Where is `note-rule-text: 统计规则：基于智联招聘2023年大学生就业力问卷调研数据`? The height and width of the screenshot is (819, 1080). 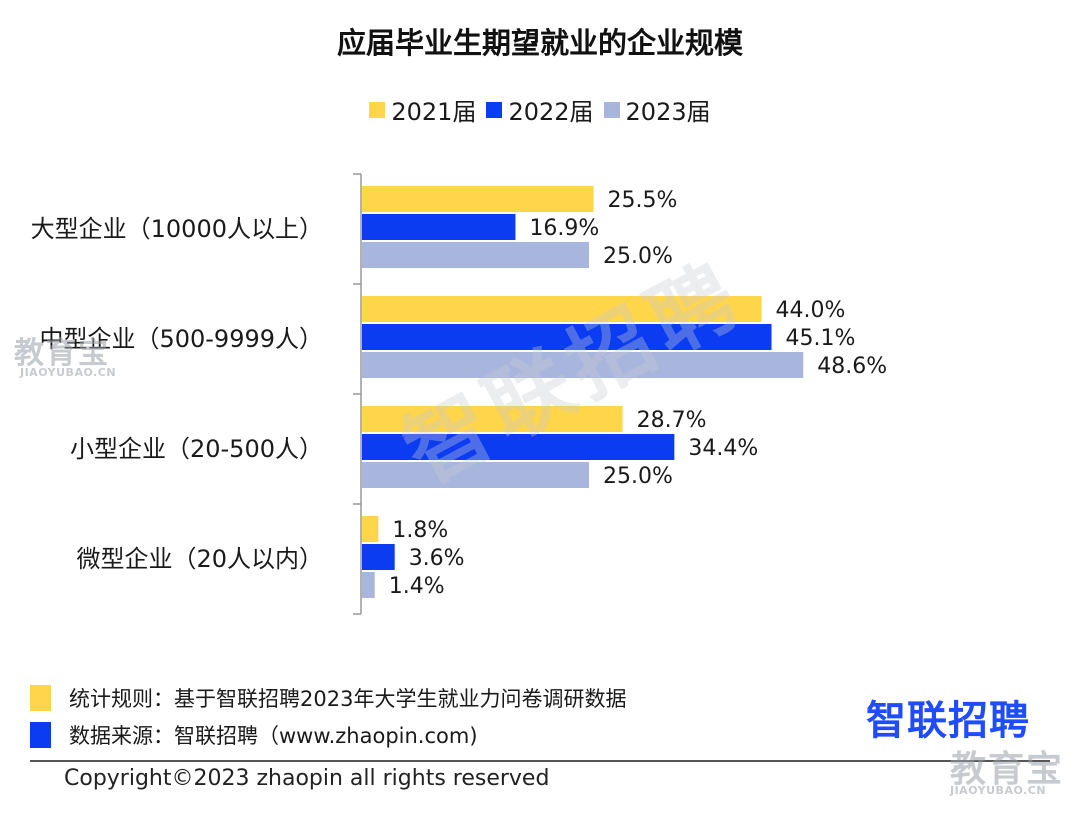 note-rule-text: 统计规则：基于智联招聘2023年大学生就业力问卷调研数据 is located at coordinates (348, 699).